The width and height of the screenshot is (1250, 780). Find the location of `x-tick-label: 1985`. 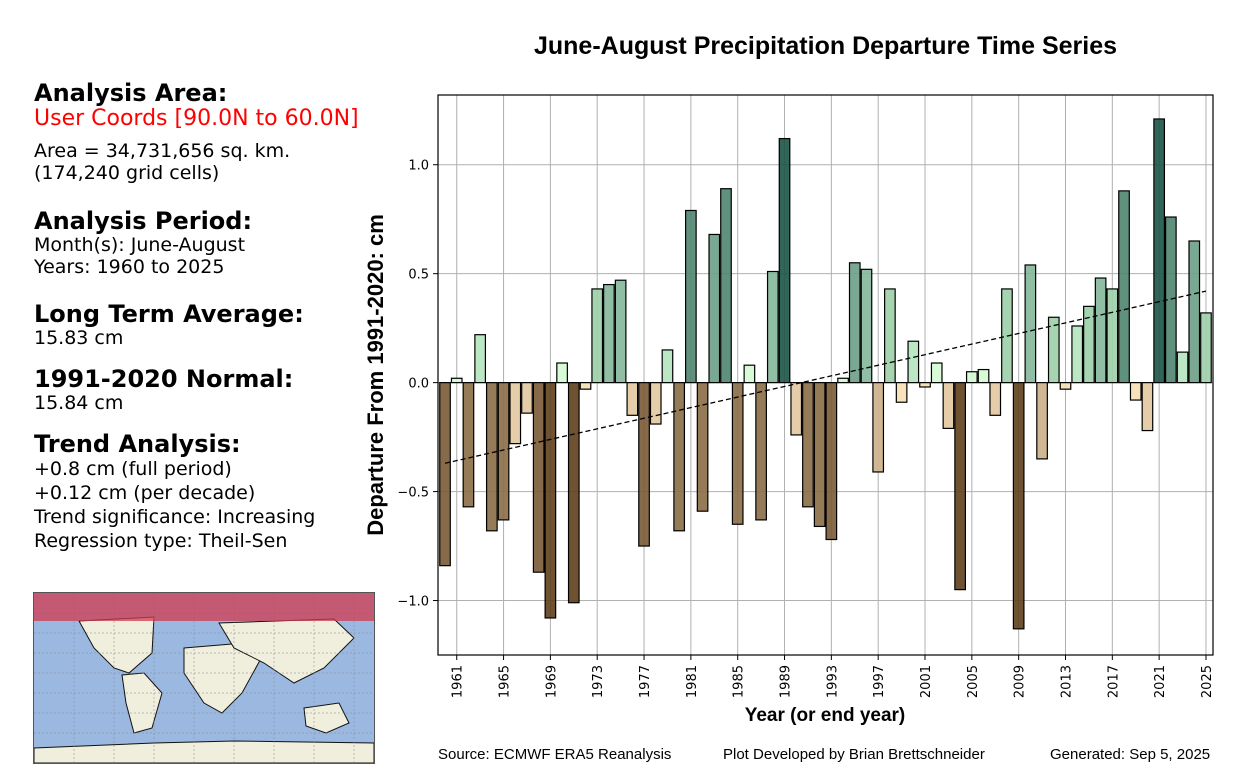

x-tick-label: 1985 is located at coordinates (739, 681).